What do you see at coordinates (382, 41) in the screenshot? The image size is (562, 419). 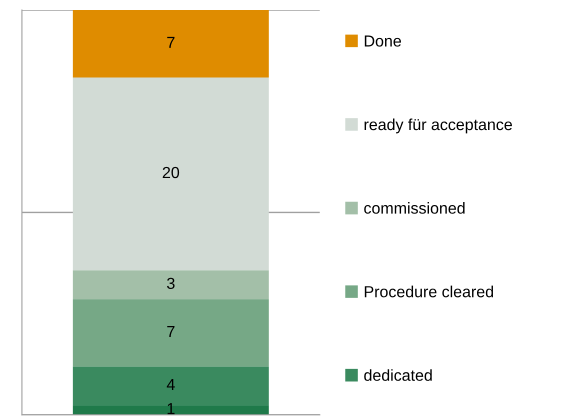 I see `legend-label: Done` at bounding box center [382, 41].